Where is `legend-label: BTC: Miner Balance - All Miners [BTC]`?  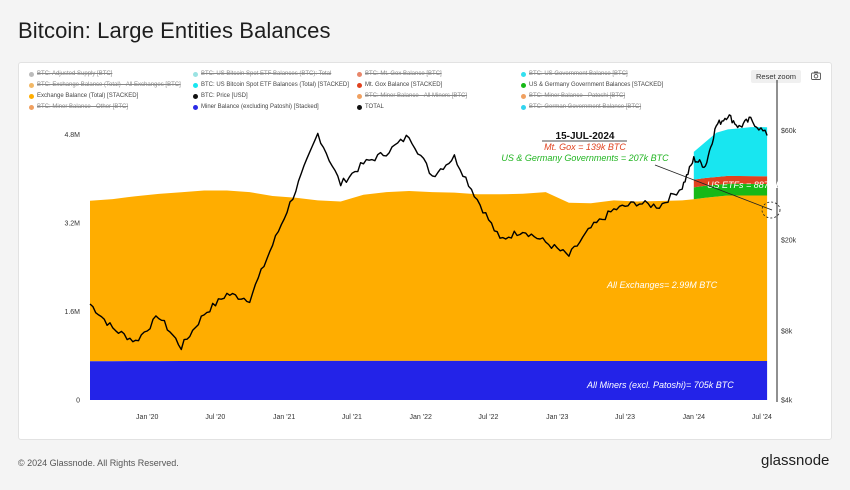
legend-label: BTC: Miner Balance - All Miners [BTC] is located at coordinates (416, 96).